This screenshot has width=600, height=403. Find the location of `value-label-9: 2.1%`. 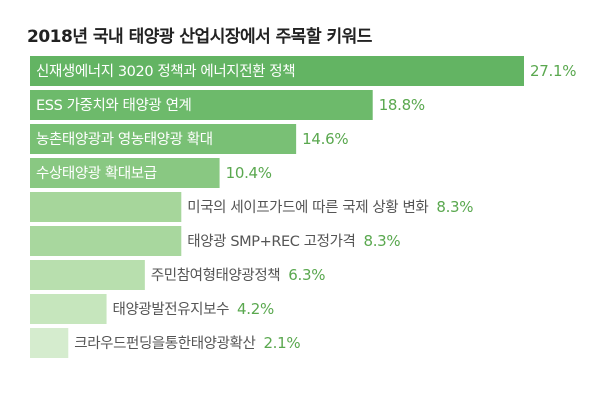

value-label-9: 2.1% is located at coordinates (281, 343).